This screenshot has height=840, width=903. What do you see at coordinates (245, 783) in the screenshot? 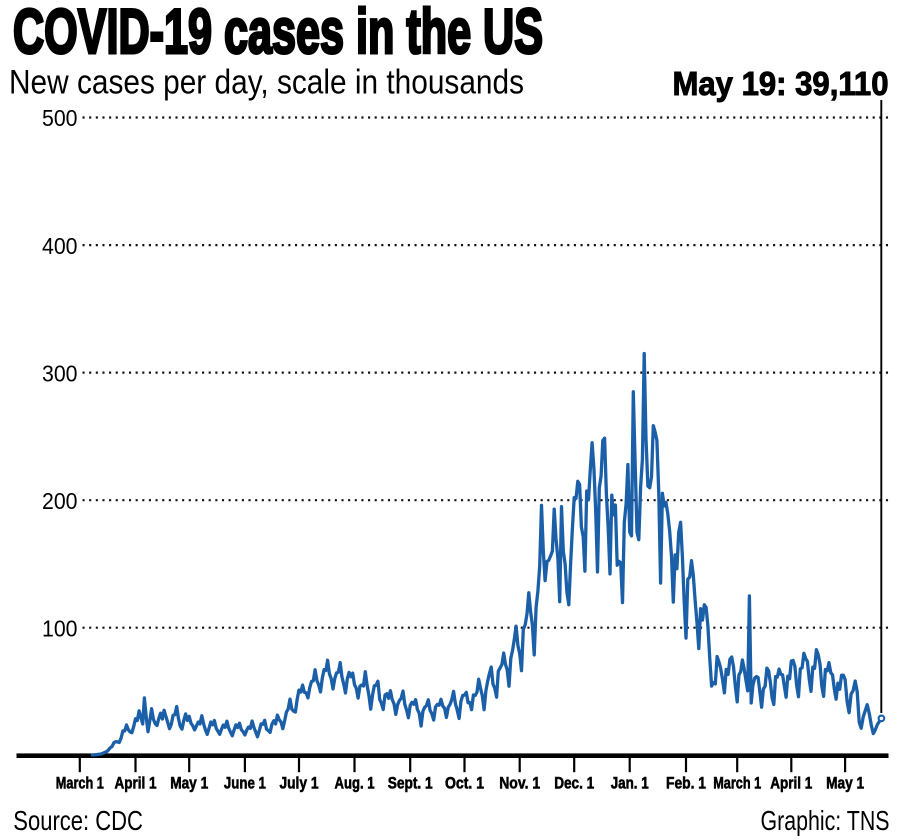
I see `svg-text: June 1` at bounding box center [245, 783].